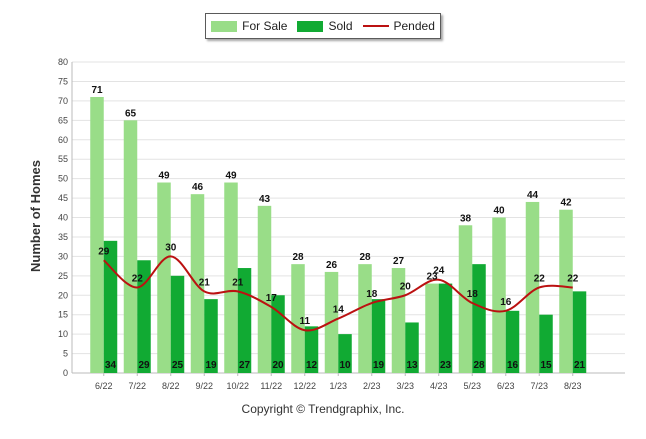 This screenshot has height=439, width=646. I want to click on data-label-for-sale: 42, so click(566, 203).